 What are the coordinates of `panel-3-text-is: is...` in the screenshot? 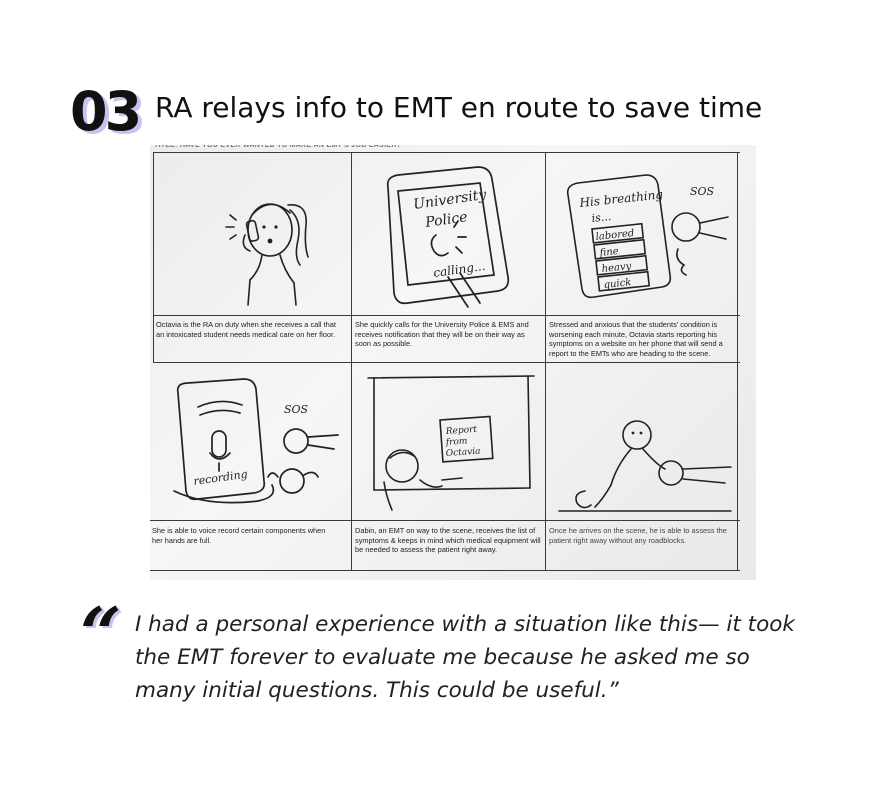 It's located at (601, 217).